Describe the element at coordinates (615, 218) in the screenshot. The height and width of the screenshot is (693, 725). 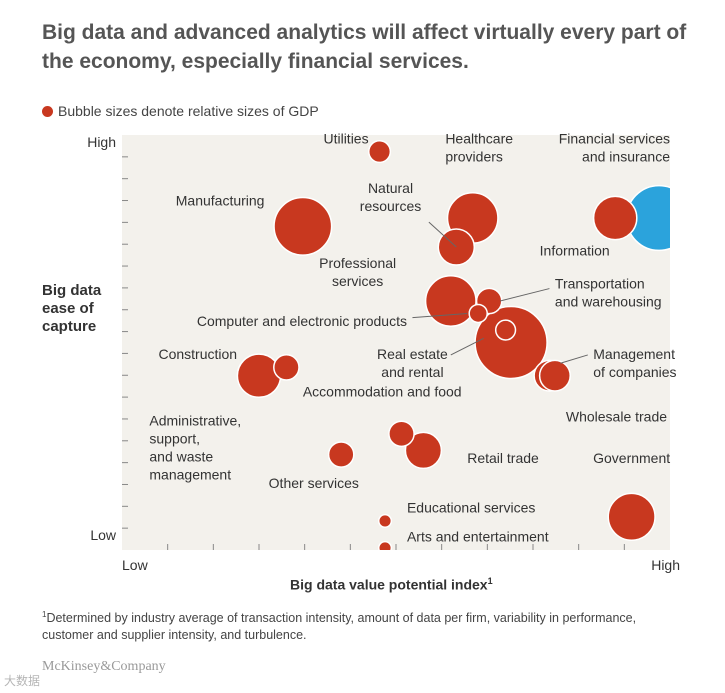
I see `bubble-information` at that location.